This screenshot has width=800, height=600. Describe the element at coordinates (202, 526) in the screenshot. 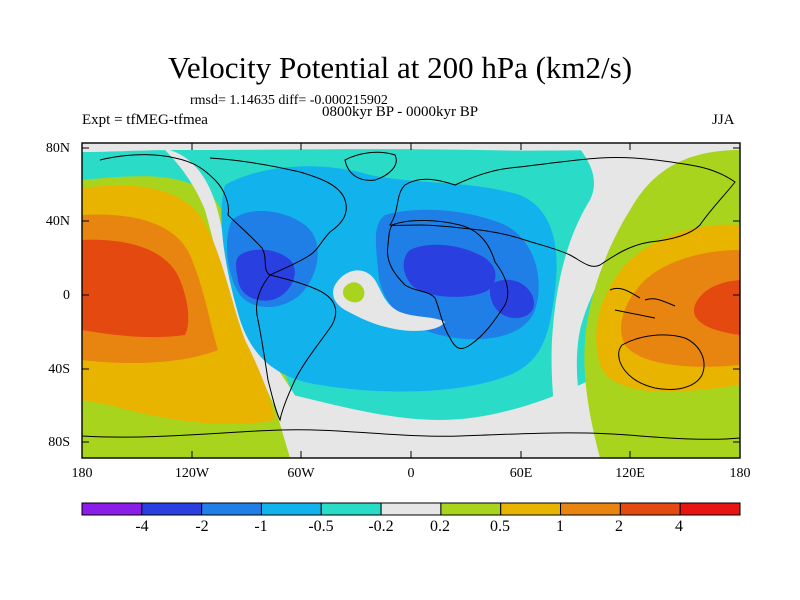

I see `colorbar-label: -2` at that location.